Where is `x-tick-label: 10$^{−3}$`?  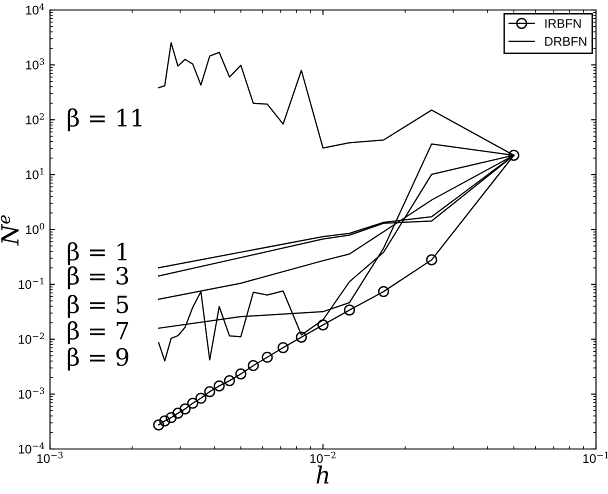 x-tick-label: 10$^{−3}$ is located at coordinates (50, 457).